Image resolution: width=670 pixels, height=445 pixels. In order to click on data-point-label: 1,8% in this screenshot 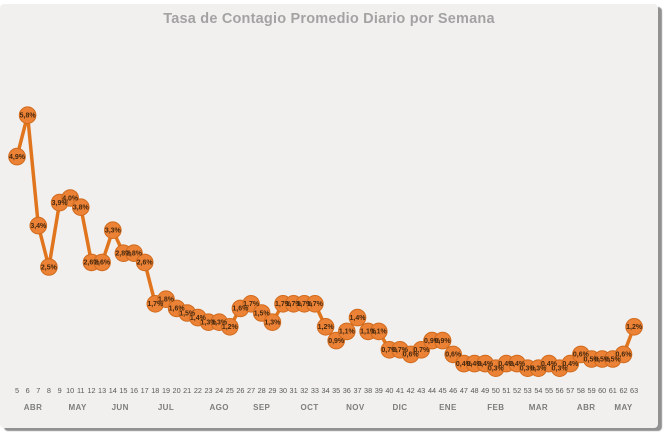, I will do `click(166, 300)`.